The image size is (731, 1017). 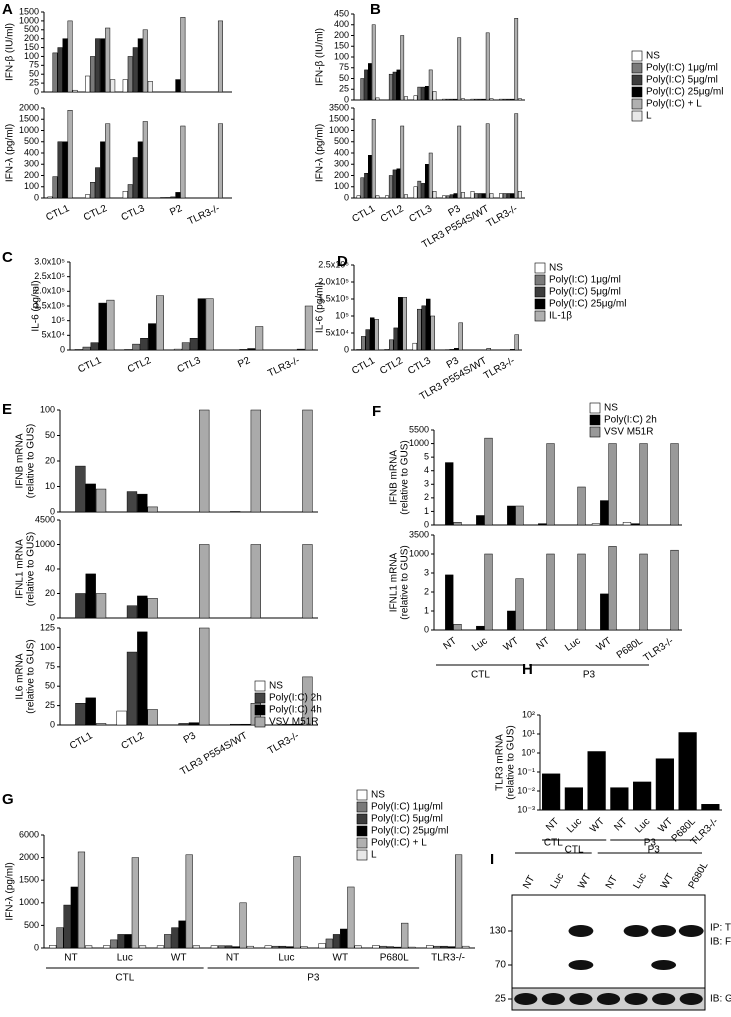 I want to click on y-tick-label: 2, so click(x=426, y=497).